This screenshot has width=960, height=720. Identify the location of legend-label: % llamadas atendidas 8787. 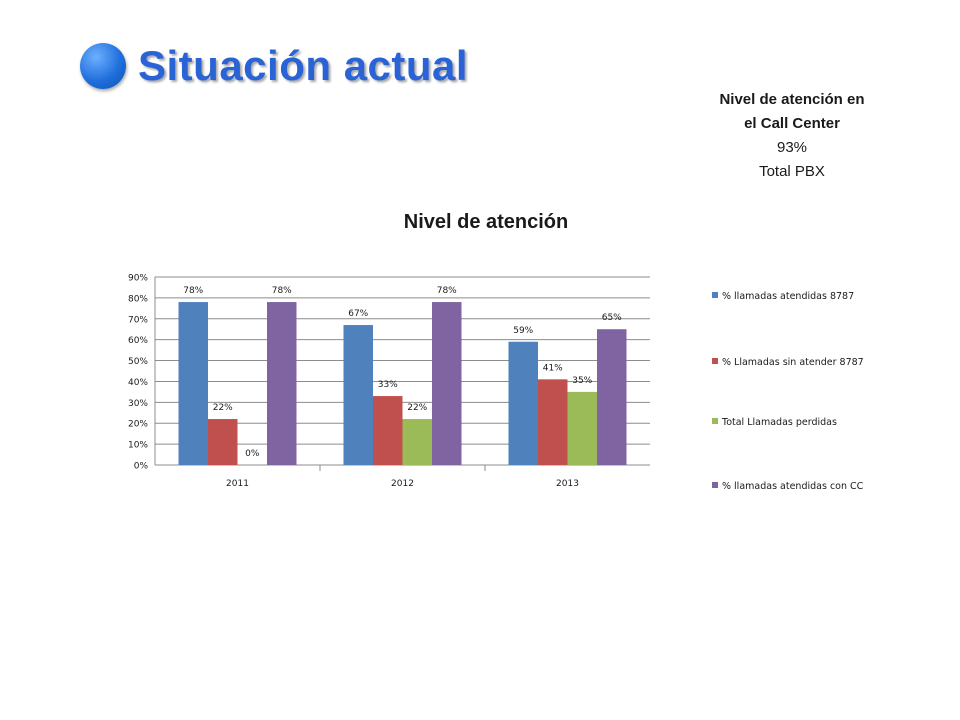
(788, 296).